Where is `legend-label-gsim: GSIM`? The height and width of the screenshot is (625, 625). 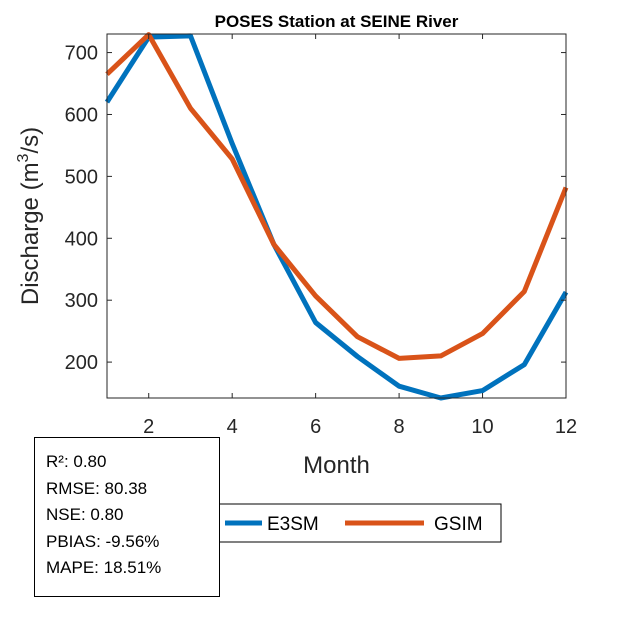 legend-label-gsim: GSIM is located at coordinates (458, 524).